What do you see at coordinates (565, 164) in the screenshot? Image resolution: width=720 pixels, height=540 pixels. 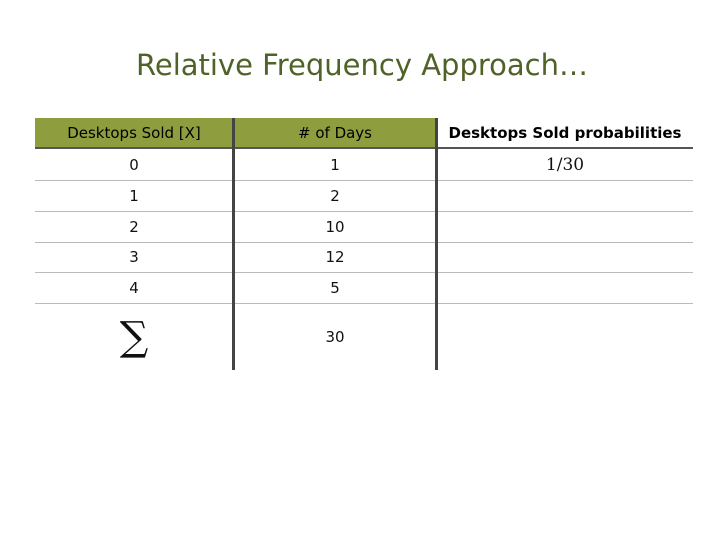 I see `table-cell: 1/30` at bounding box center [565, 164].